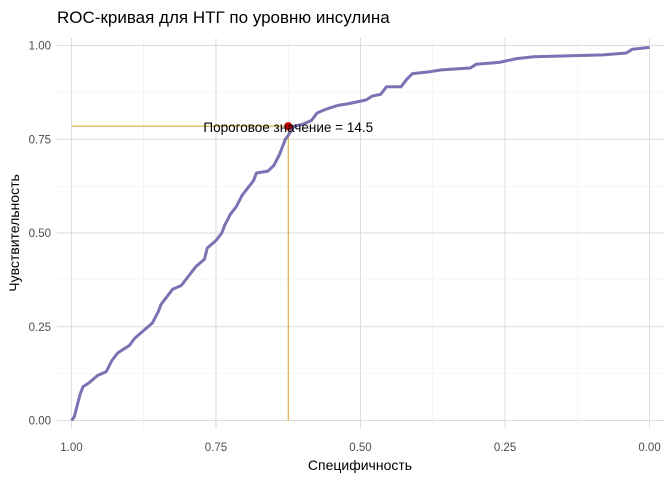  I want to click on y-tick-label: 1.00, so click(40, 47).